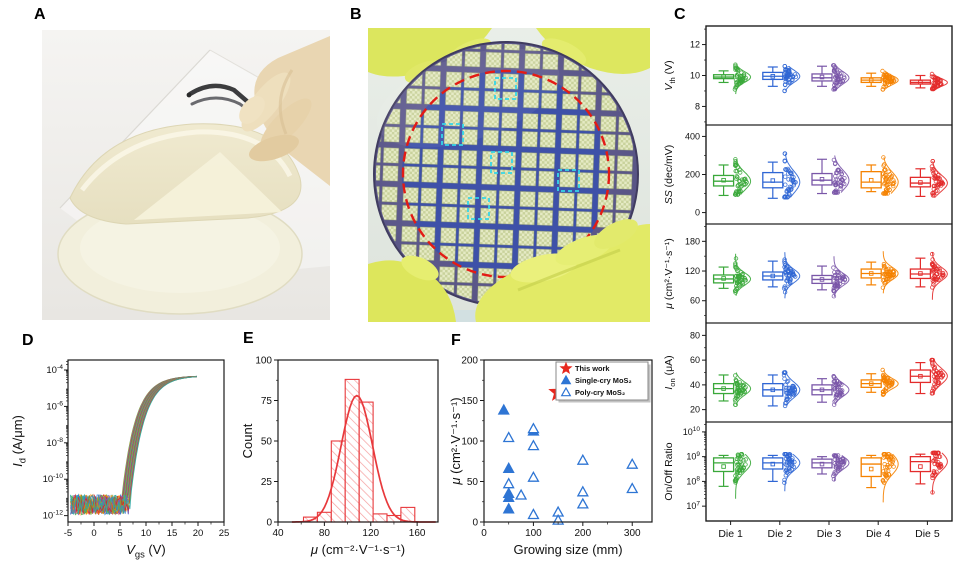 The image size is (963, 572). What do you see at coordinates (697, 106) in the screenshot?
I see `svg-text: 8` at bounding box center [697, 106].